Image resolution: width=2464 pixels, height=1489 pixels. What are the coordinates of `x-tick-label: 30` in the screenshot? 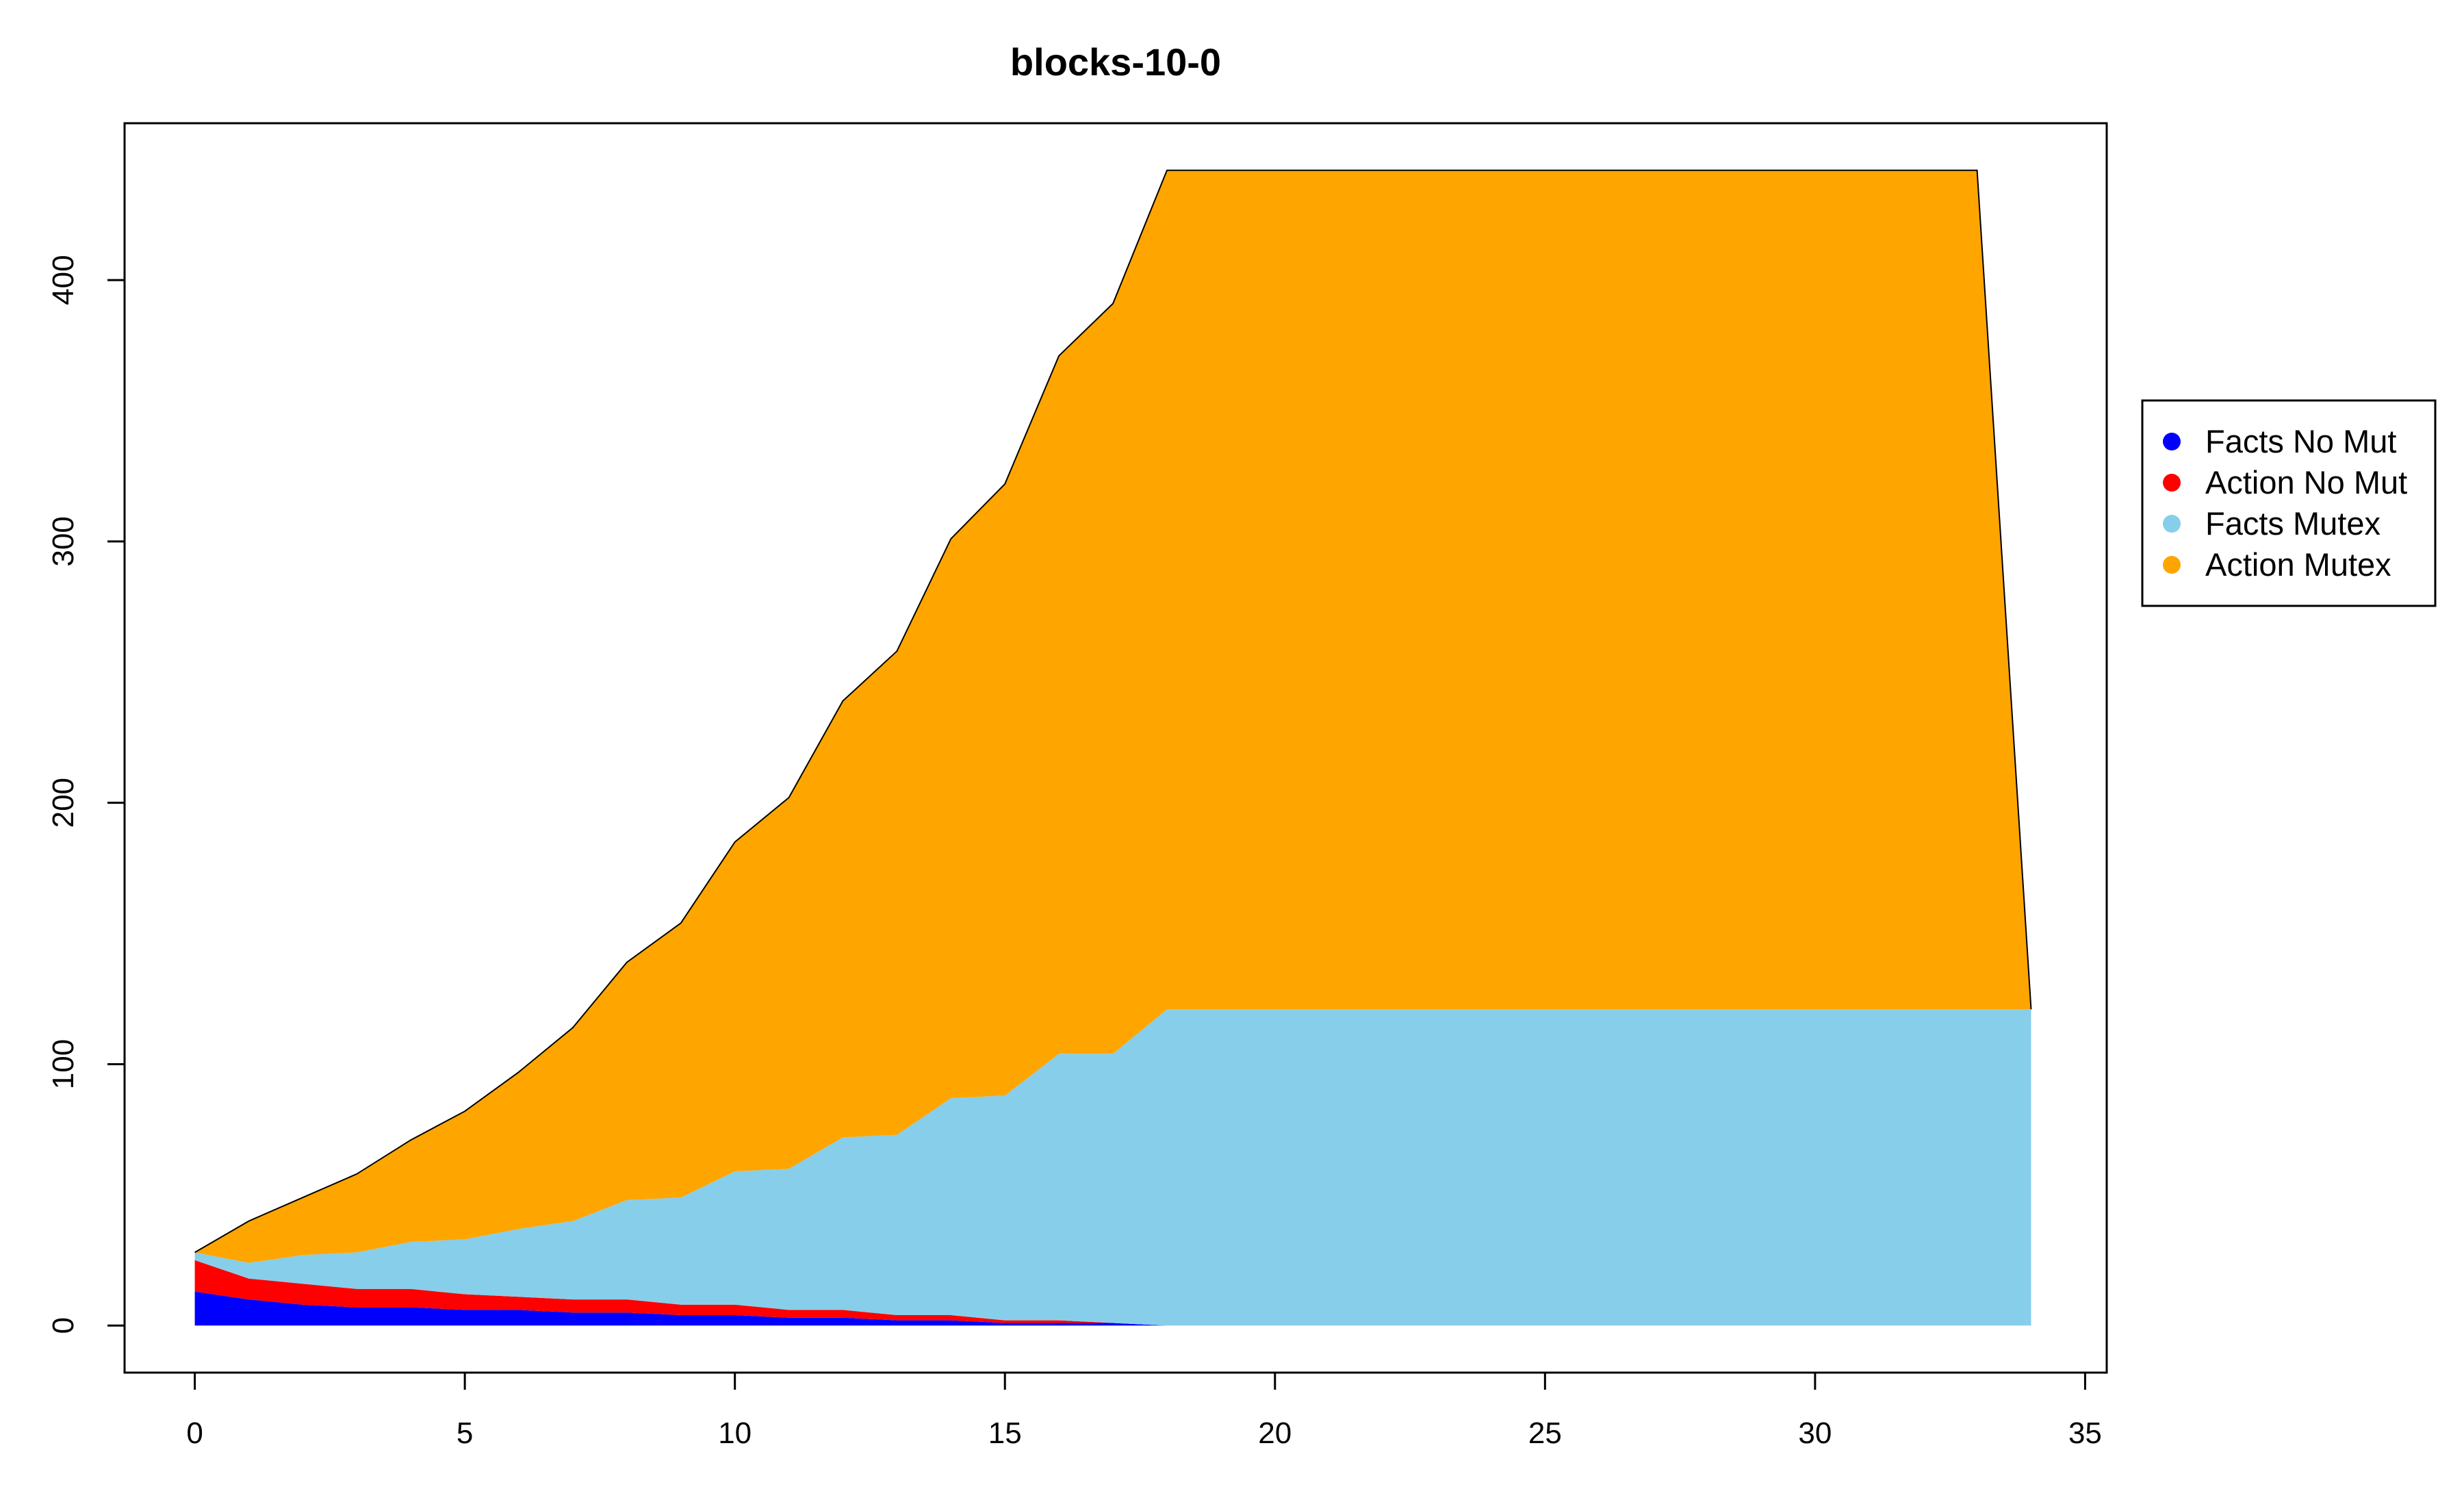 It's located at (1815, 1433).